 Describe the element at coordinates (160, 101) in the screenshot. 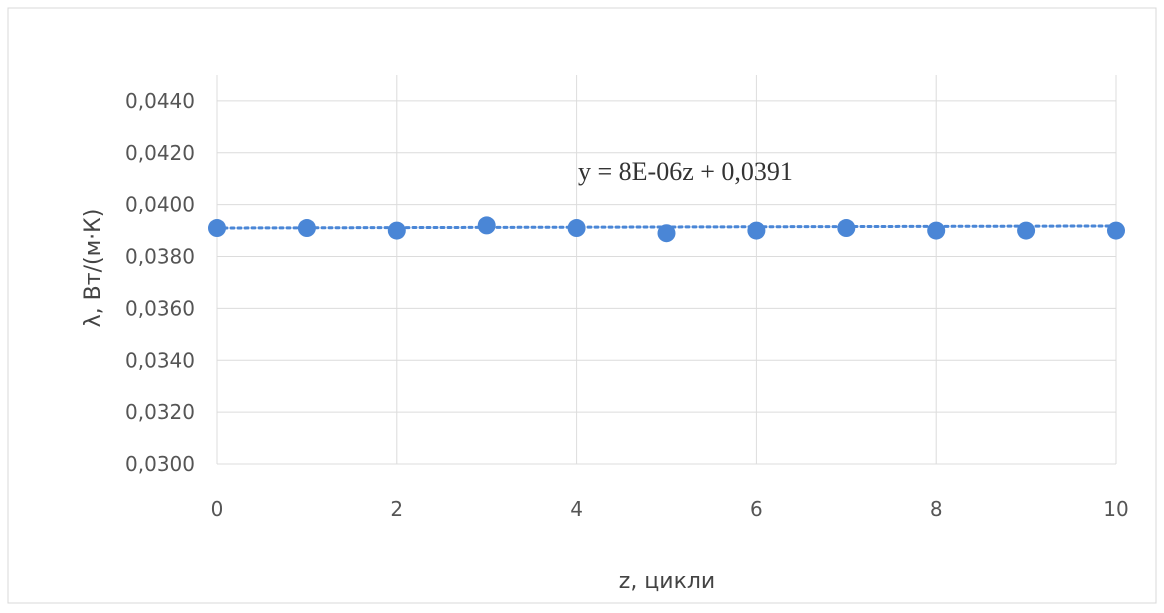

I see `y-tick-label: 0,0440` at that location.